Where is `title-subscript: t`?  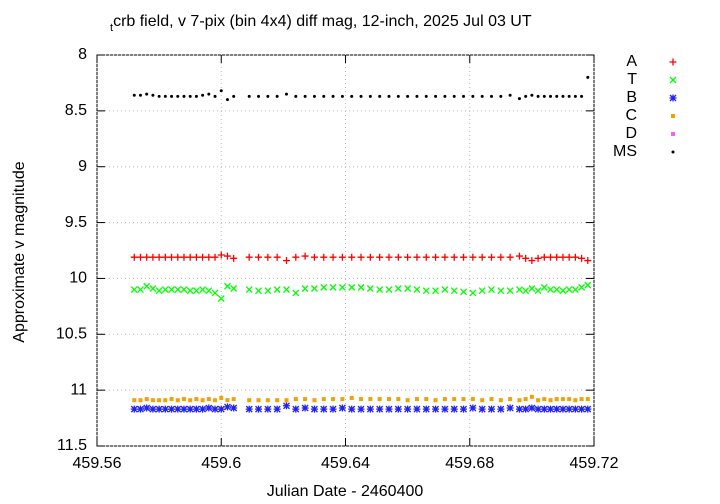
title-subscript: t is located at coordinates (111, 28).